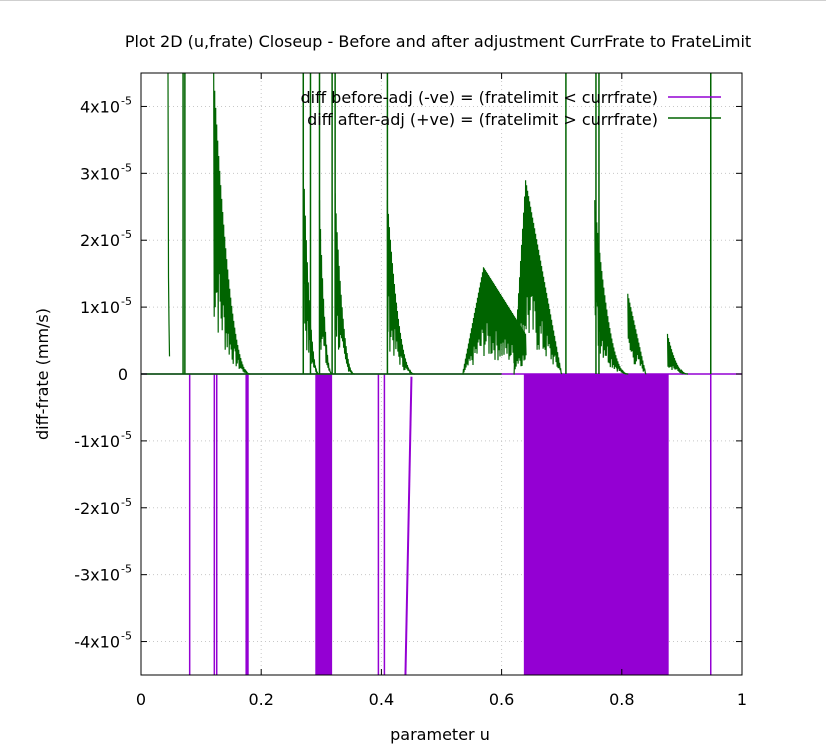 The width and height of the screenshot is (826, 750). What do you see at coordinates (97, 508) in the screenshot?
I see `y-tick-label: -2x10` at bounding box center [97, 508].